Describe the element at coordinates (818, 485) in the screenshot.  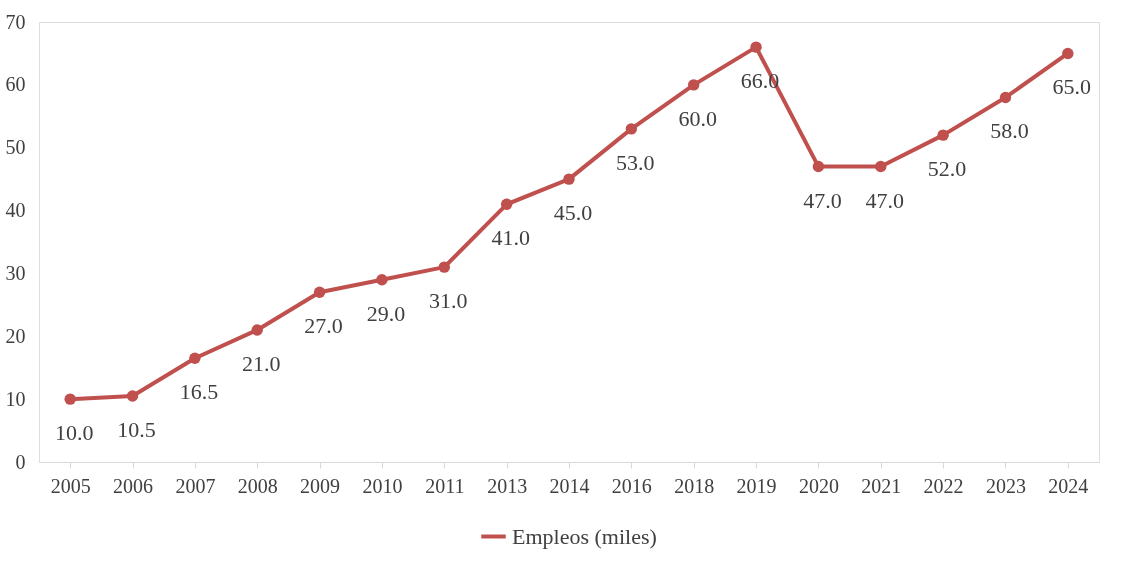
I see `x-tick-label: 2020` at that location.